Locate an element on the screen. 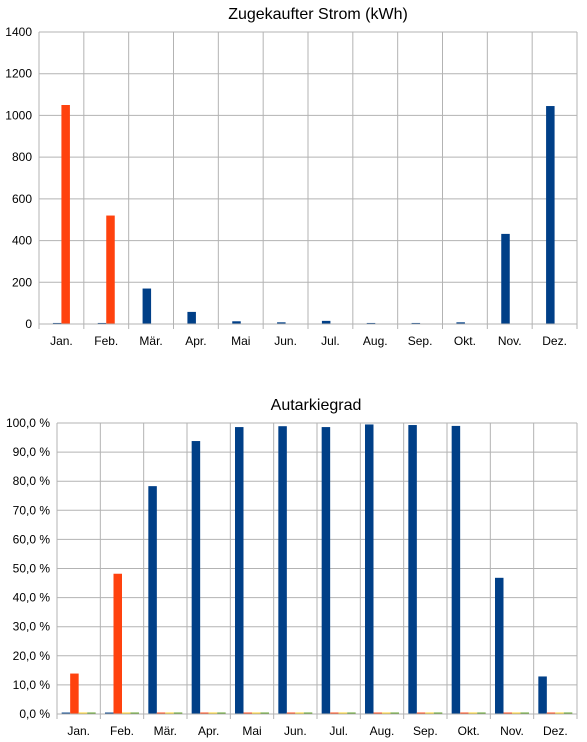 The height and width of the screenshot is (742, 587). y-tick-label: 10,0 % is located at coordinates (32, 685).